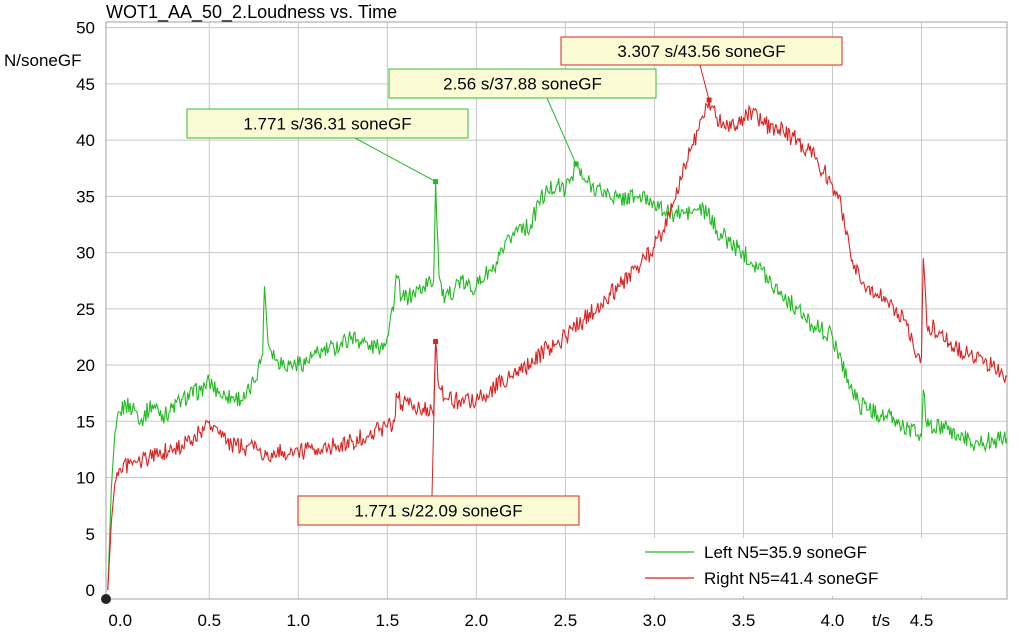 The height and width of the screenshot is (644, 1022). I want to click on legend-background, so click(820, 567).